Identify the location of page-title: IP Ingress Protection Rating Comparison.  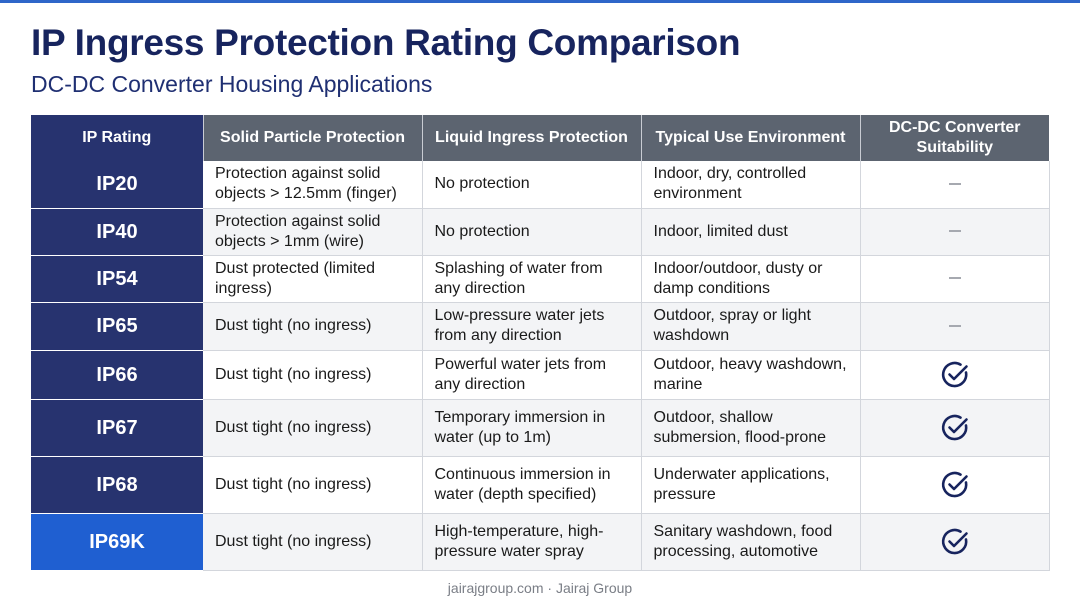
(386, 42).